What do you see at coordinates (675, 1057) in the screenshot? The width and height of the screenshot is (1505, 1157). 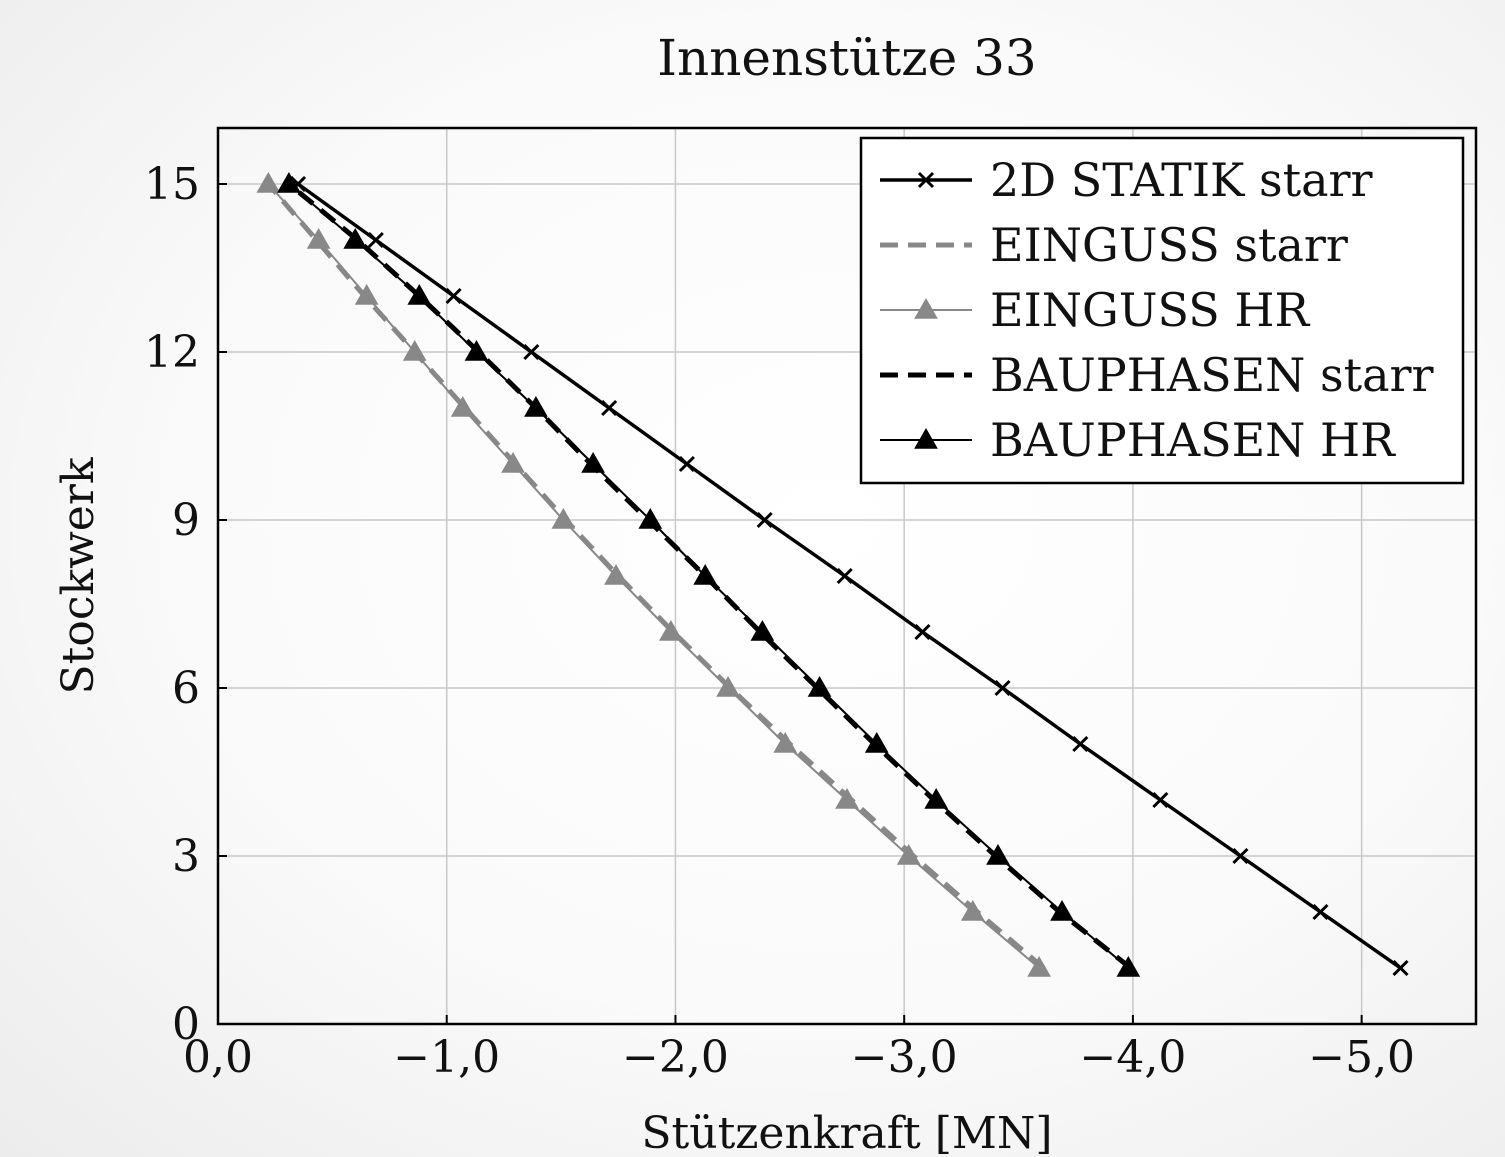 I see `x-tick-label: −2,0` at bounding box center [675, 1057].